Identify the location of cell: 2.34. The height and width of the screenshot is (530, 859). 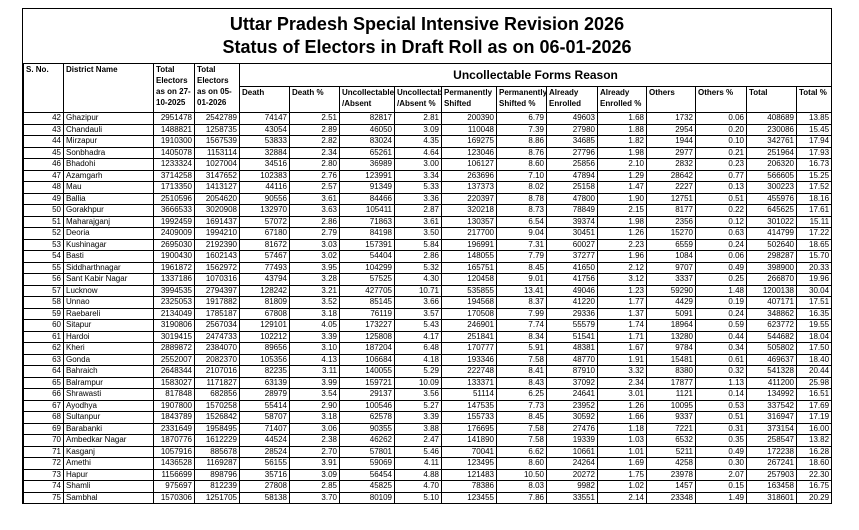
(314, 152).